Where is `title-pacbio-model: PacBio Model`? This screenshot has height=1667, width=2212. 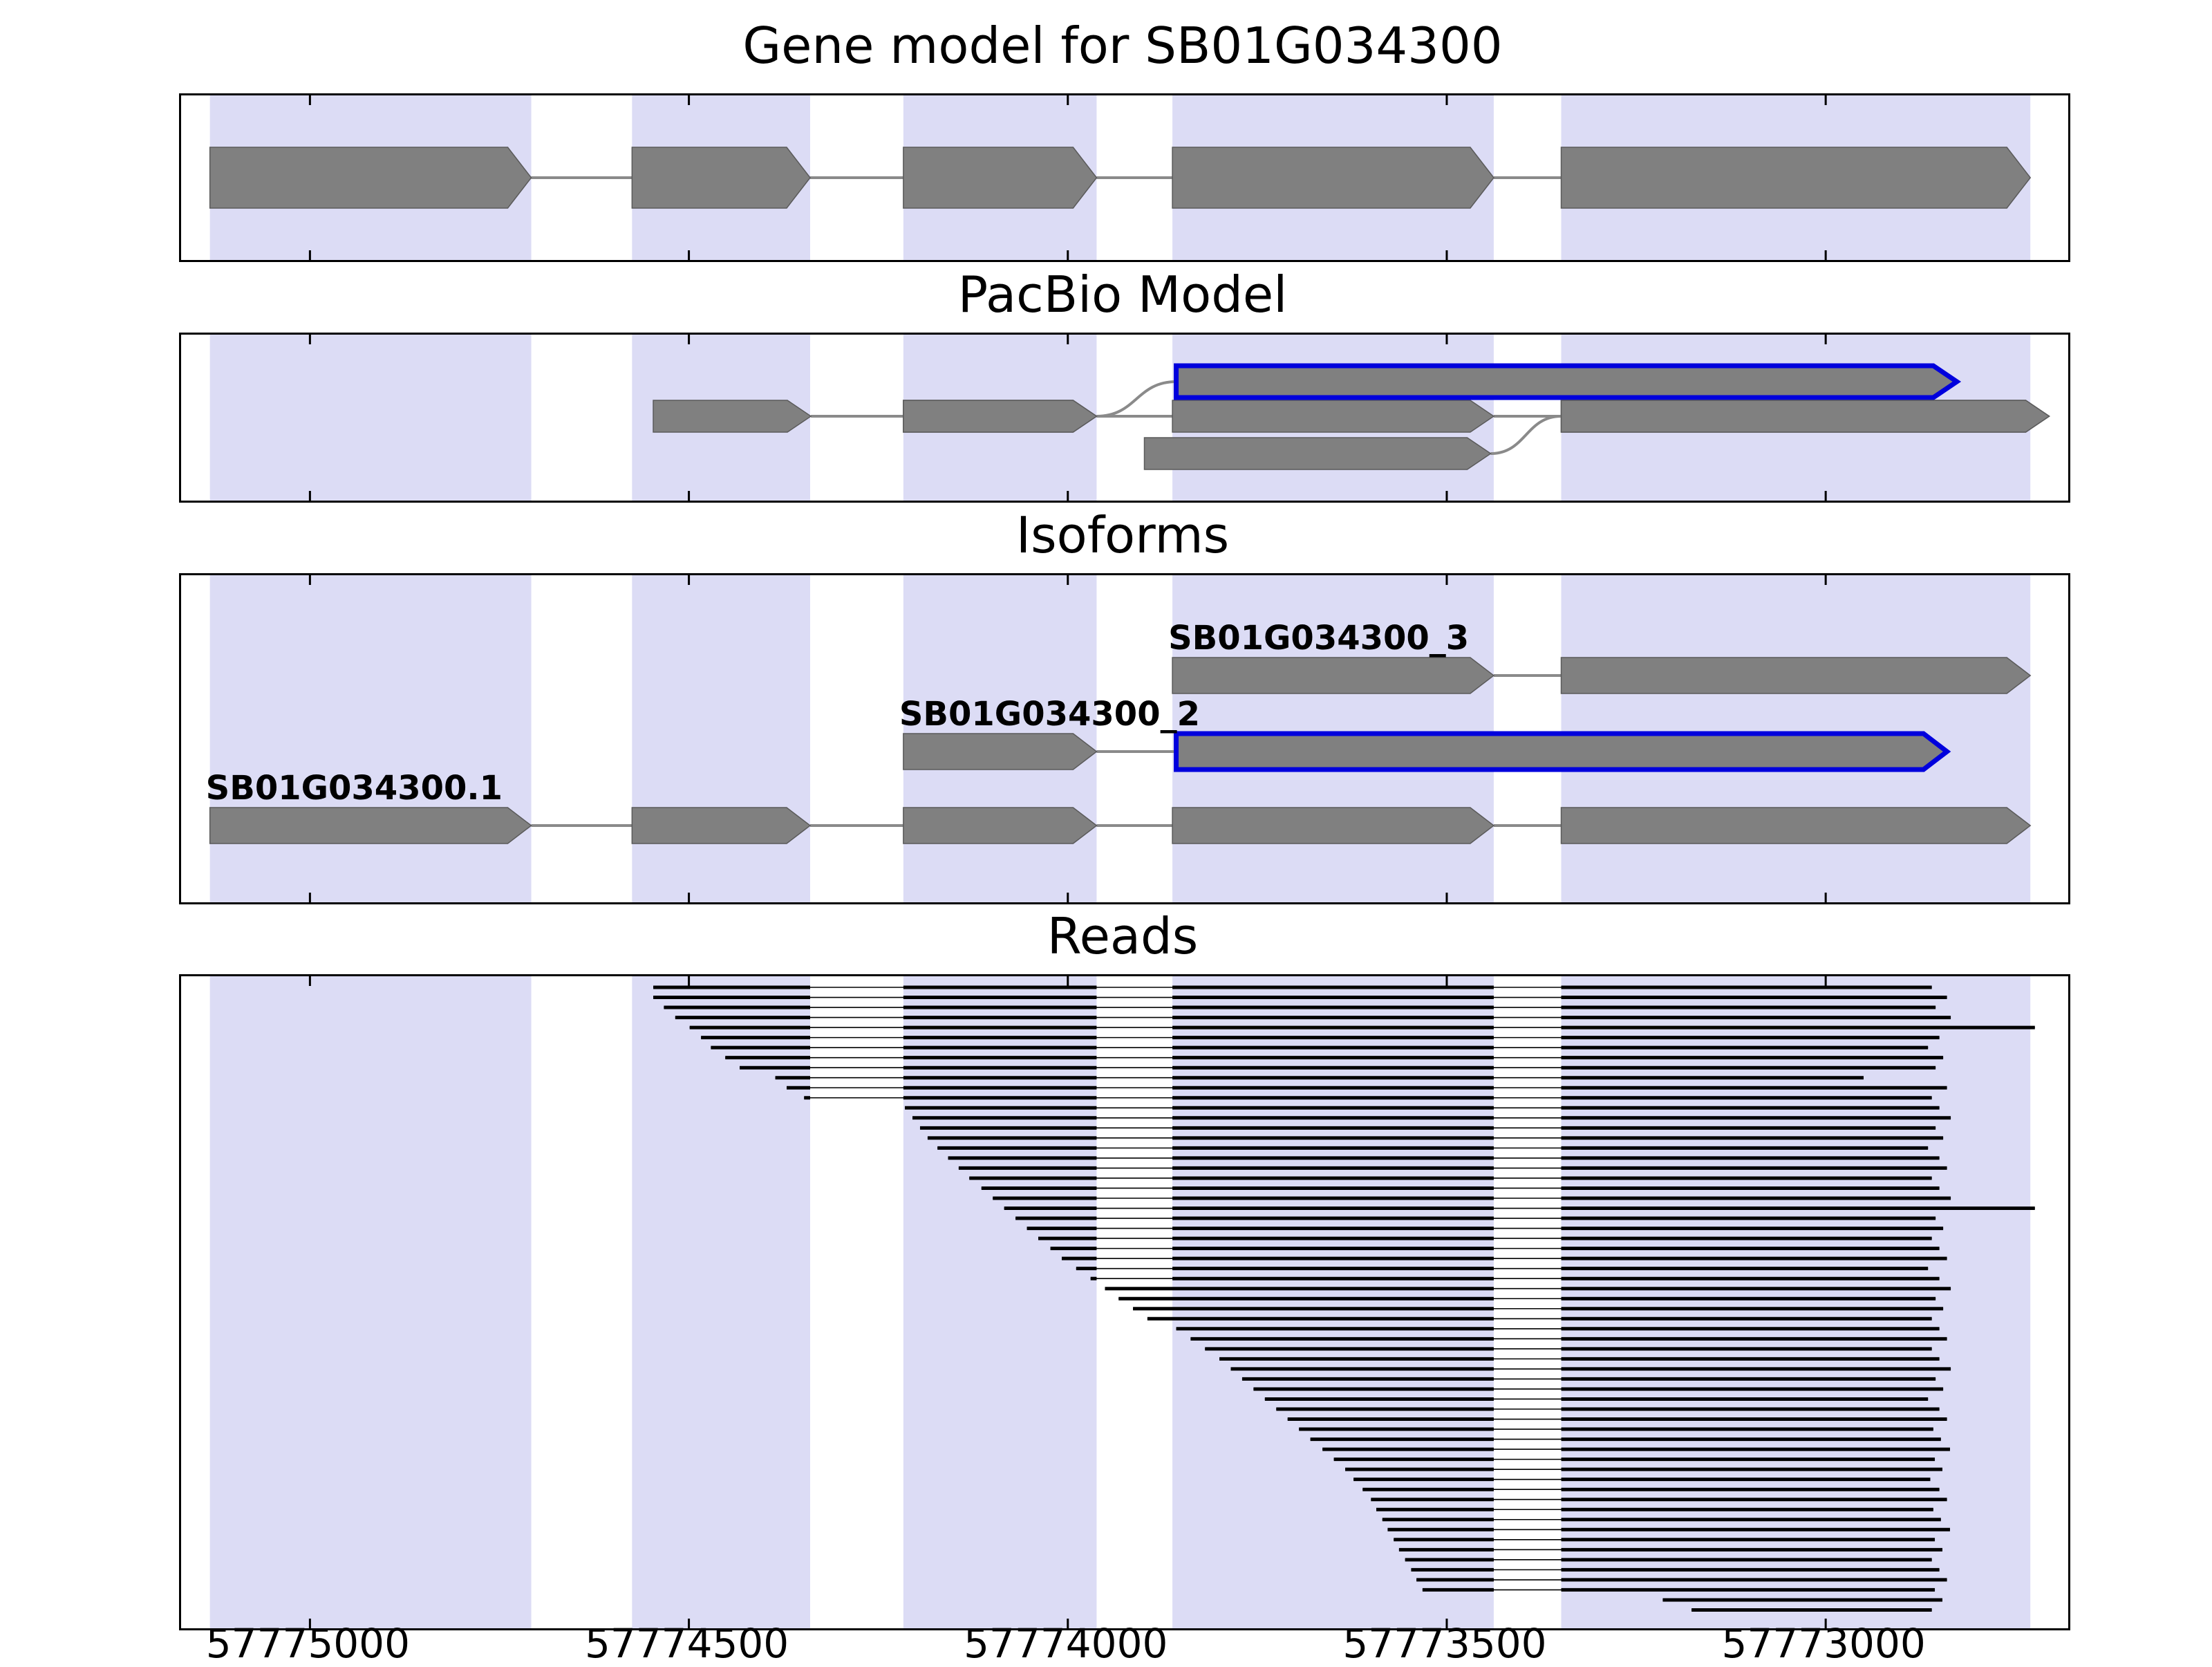
title-pacbio-model: PacBio Model is located at coordinates (1122, 295).